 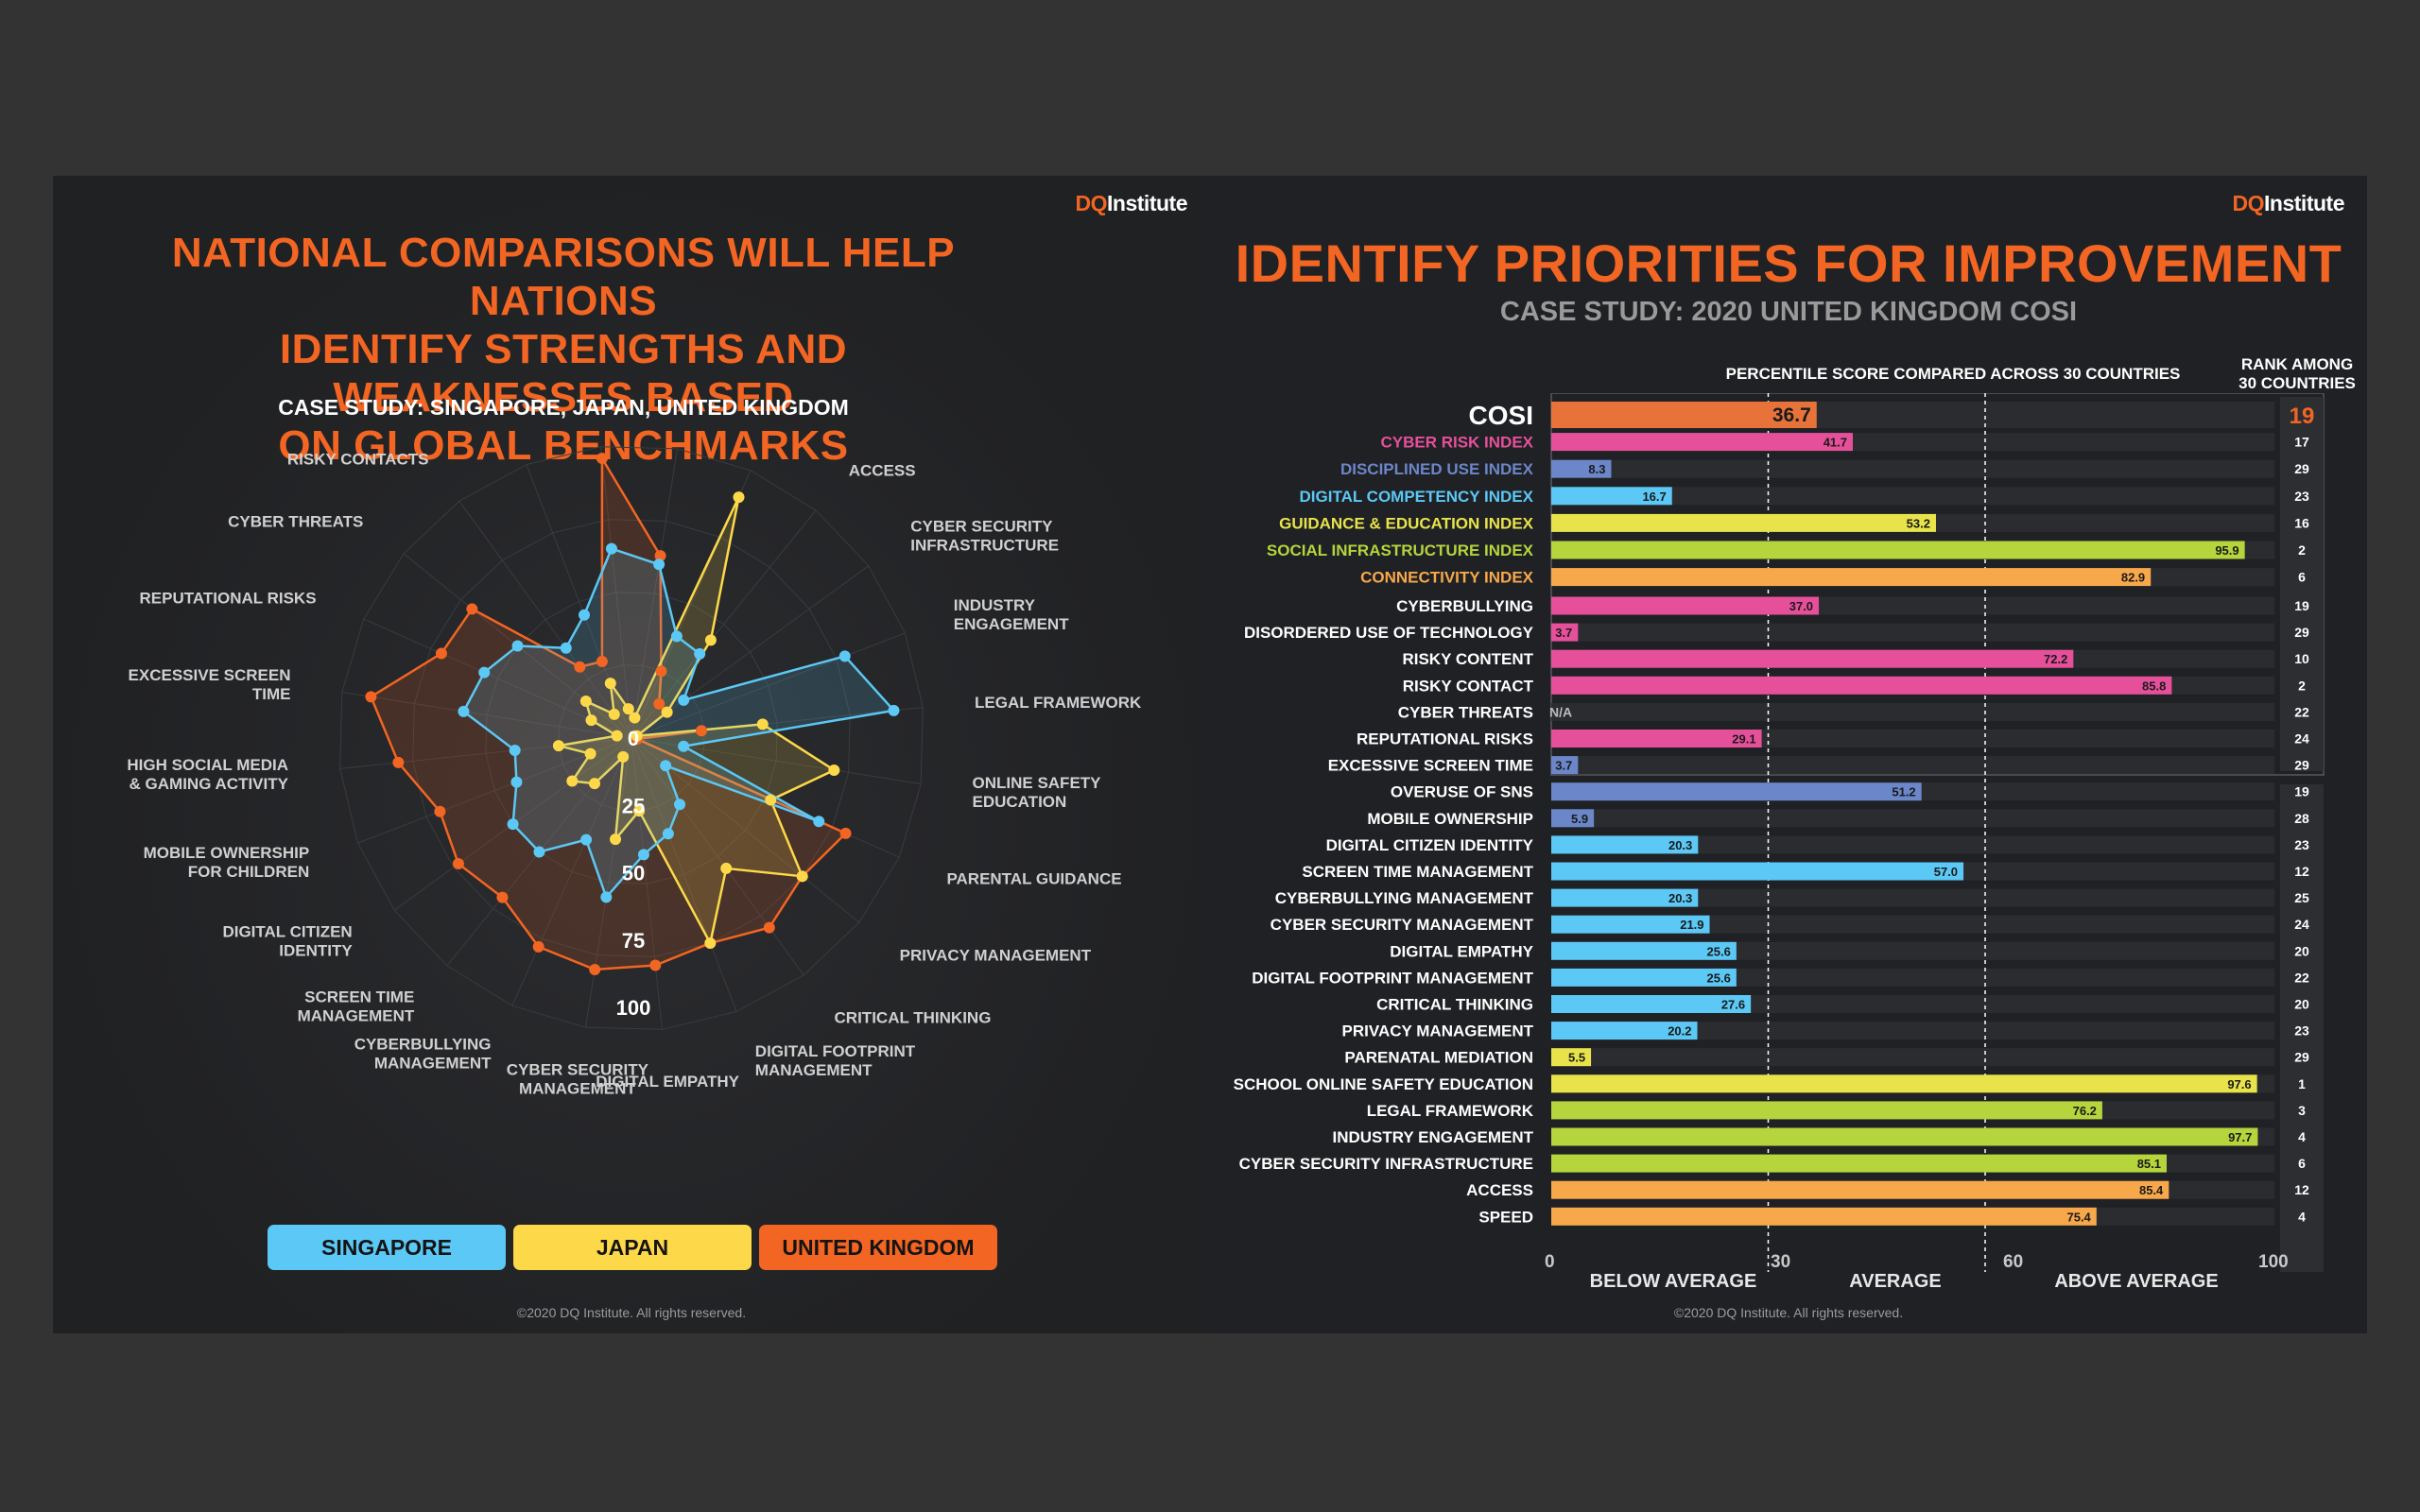 I want to click on bar-category-label: ACCESS, so click(x=1499, y=1190).